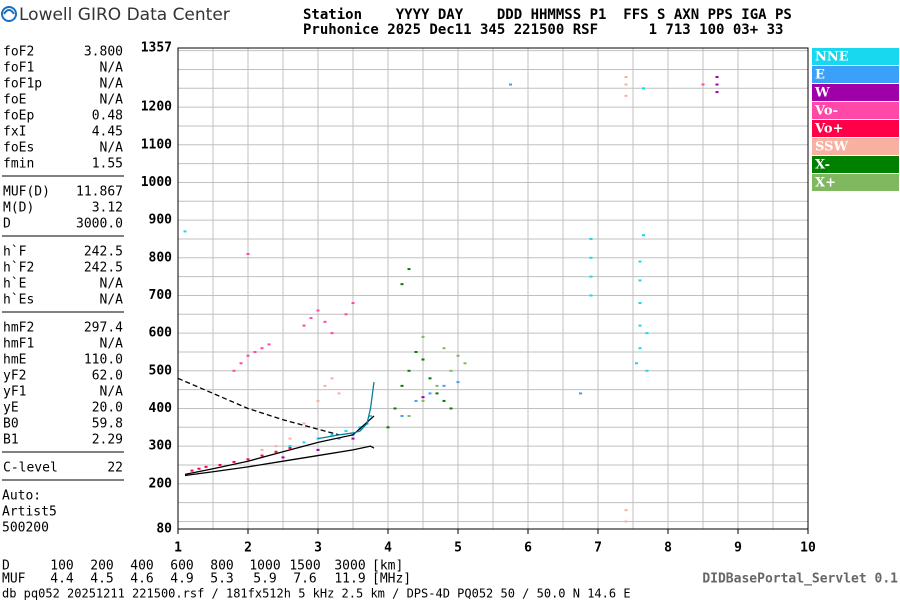 The width and height of the screenshot is (900, 600). What do you see at coordinates (107, 208) in the screenshot?
I see `param-value: 3.12` at bounding box center [107, 208].